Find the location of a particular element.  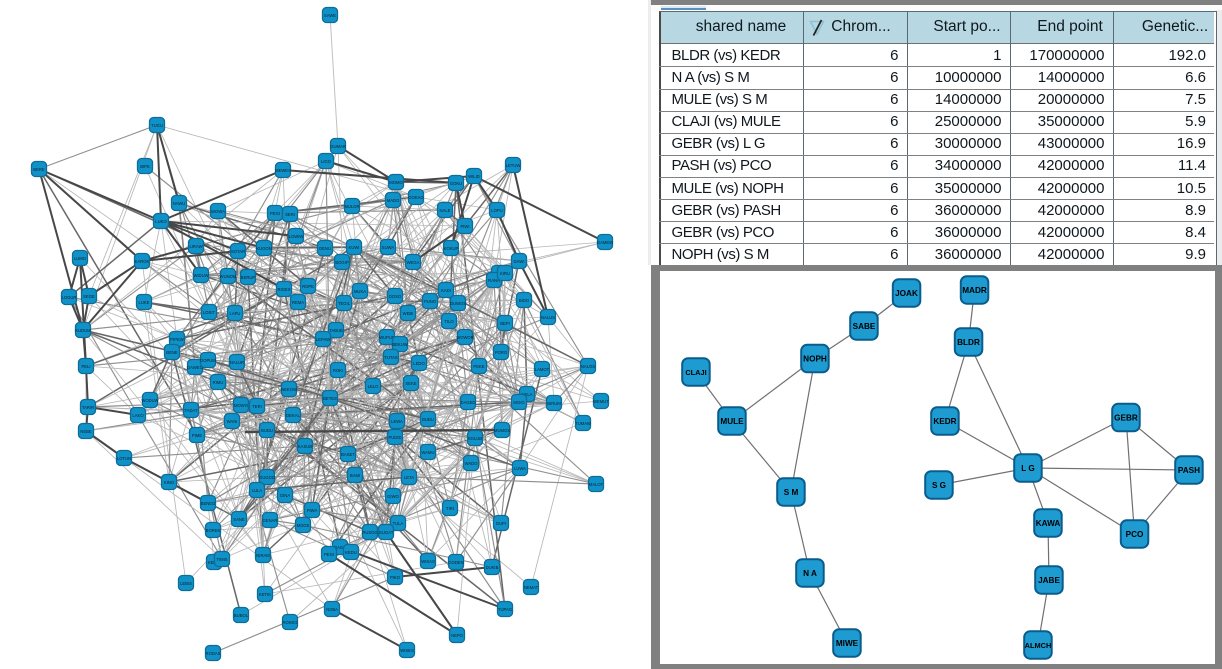

svg-text: MULE is located at coordinates (732, 421).